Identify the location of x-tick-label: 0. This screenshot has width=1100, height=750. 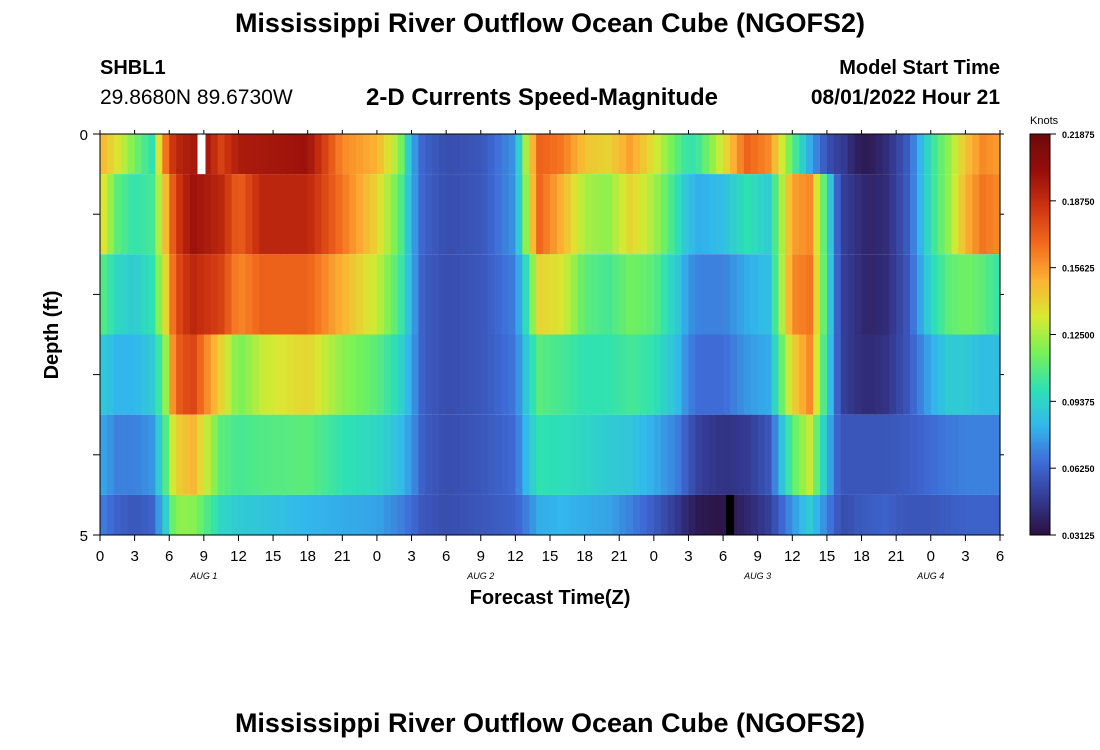
(100, 556).